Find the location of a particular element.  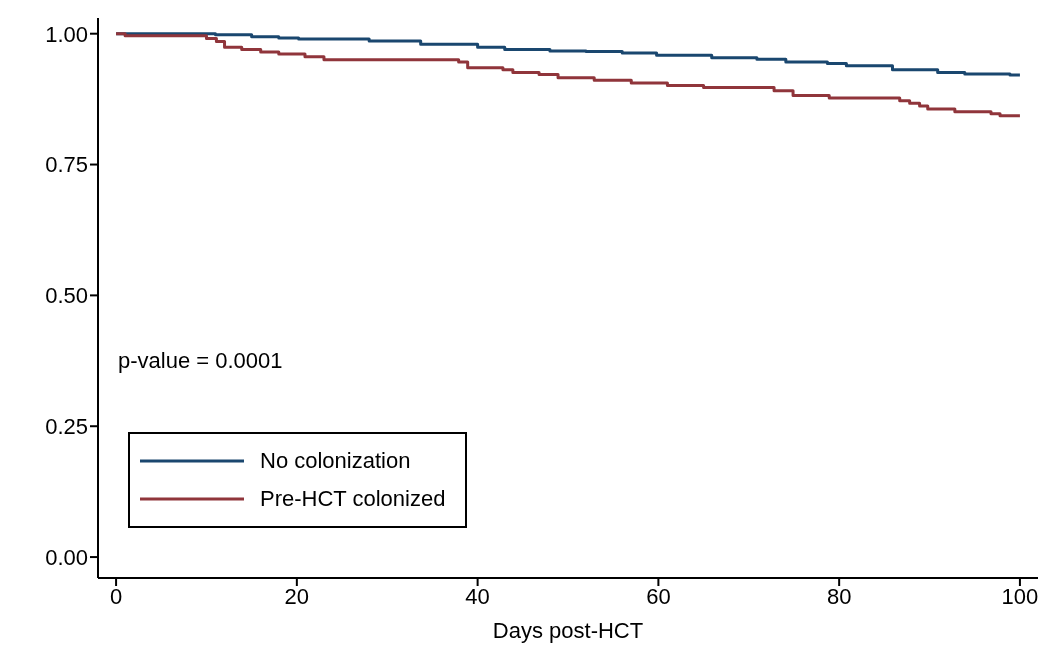

x-tick-label: 100 is located at coordinates (1020, 596).